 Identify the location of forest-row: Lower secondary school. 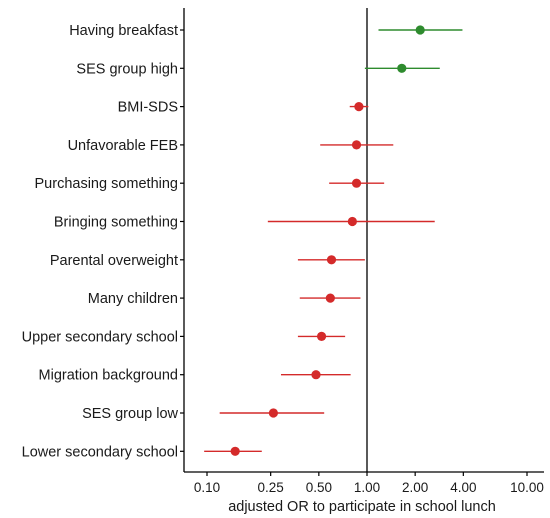
(142, 452).